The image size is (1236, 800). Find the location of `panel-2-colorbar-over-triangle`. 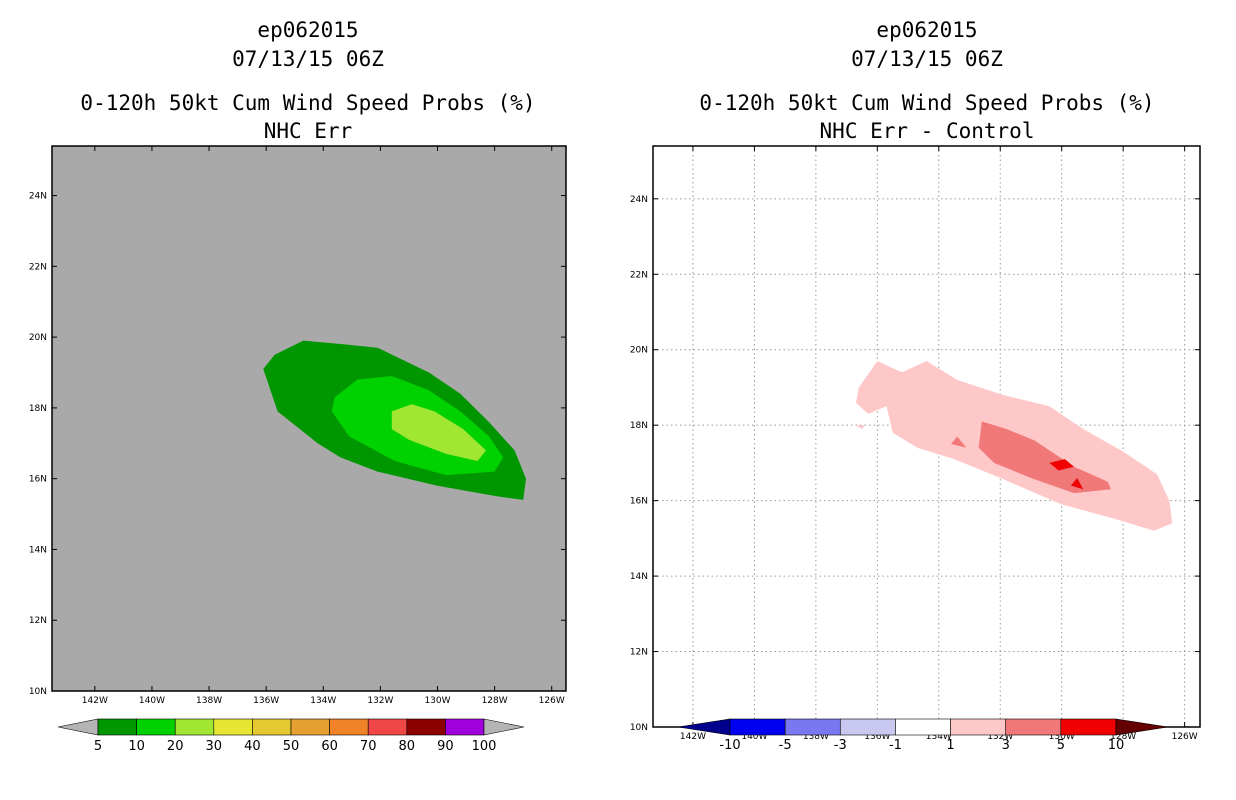

panel-2-colorbar-over-triangle is located at coordinates (1142, 727).